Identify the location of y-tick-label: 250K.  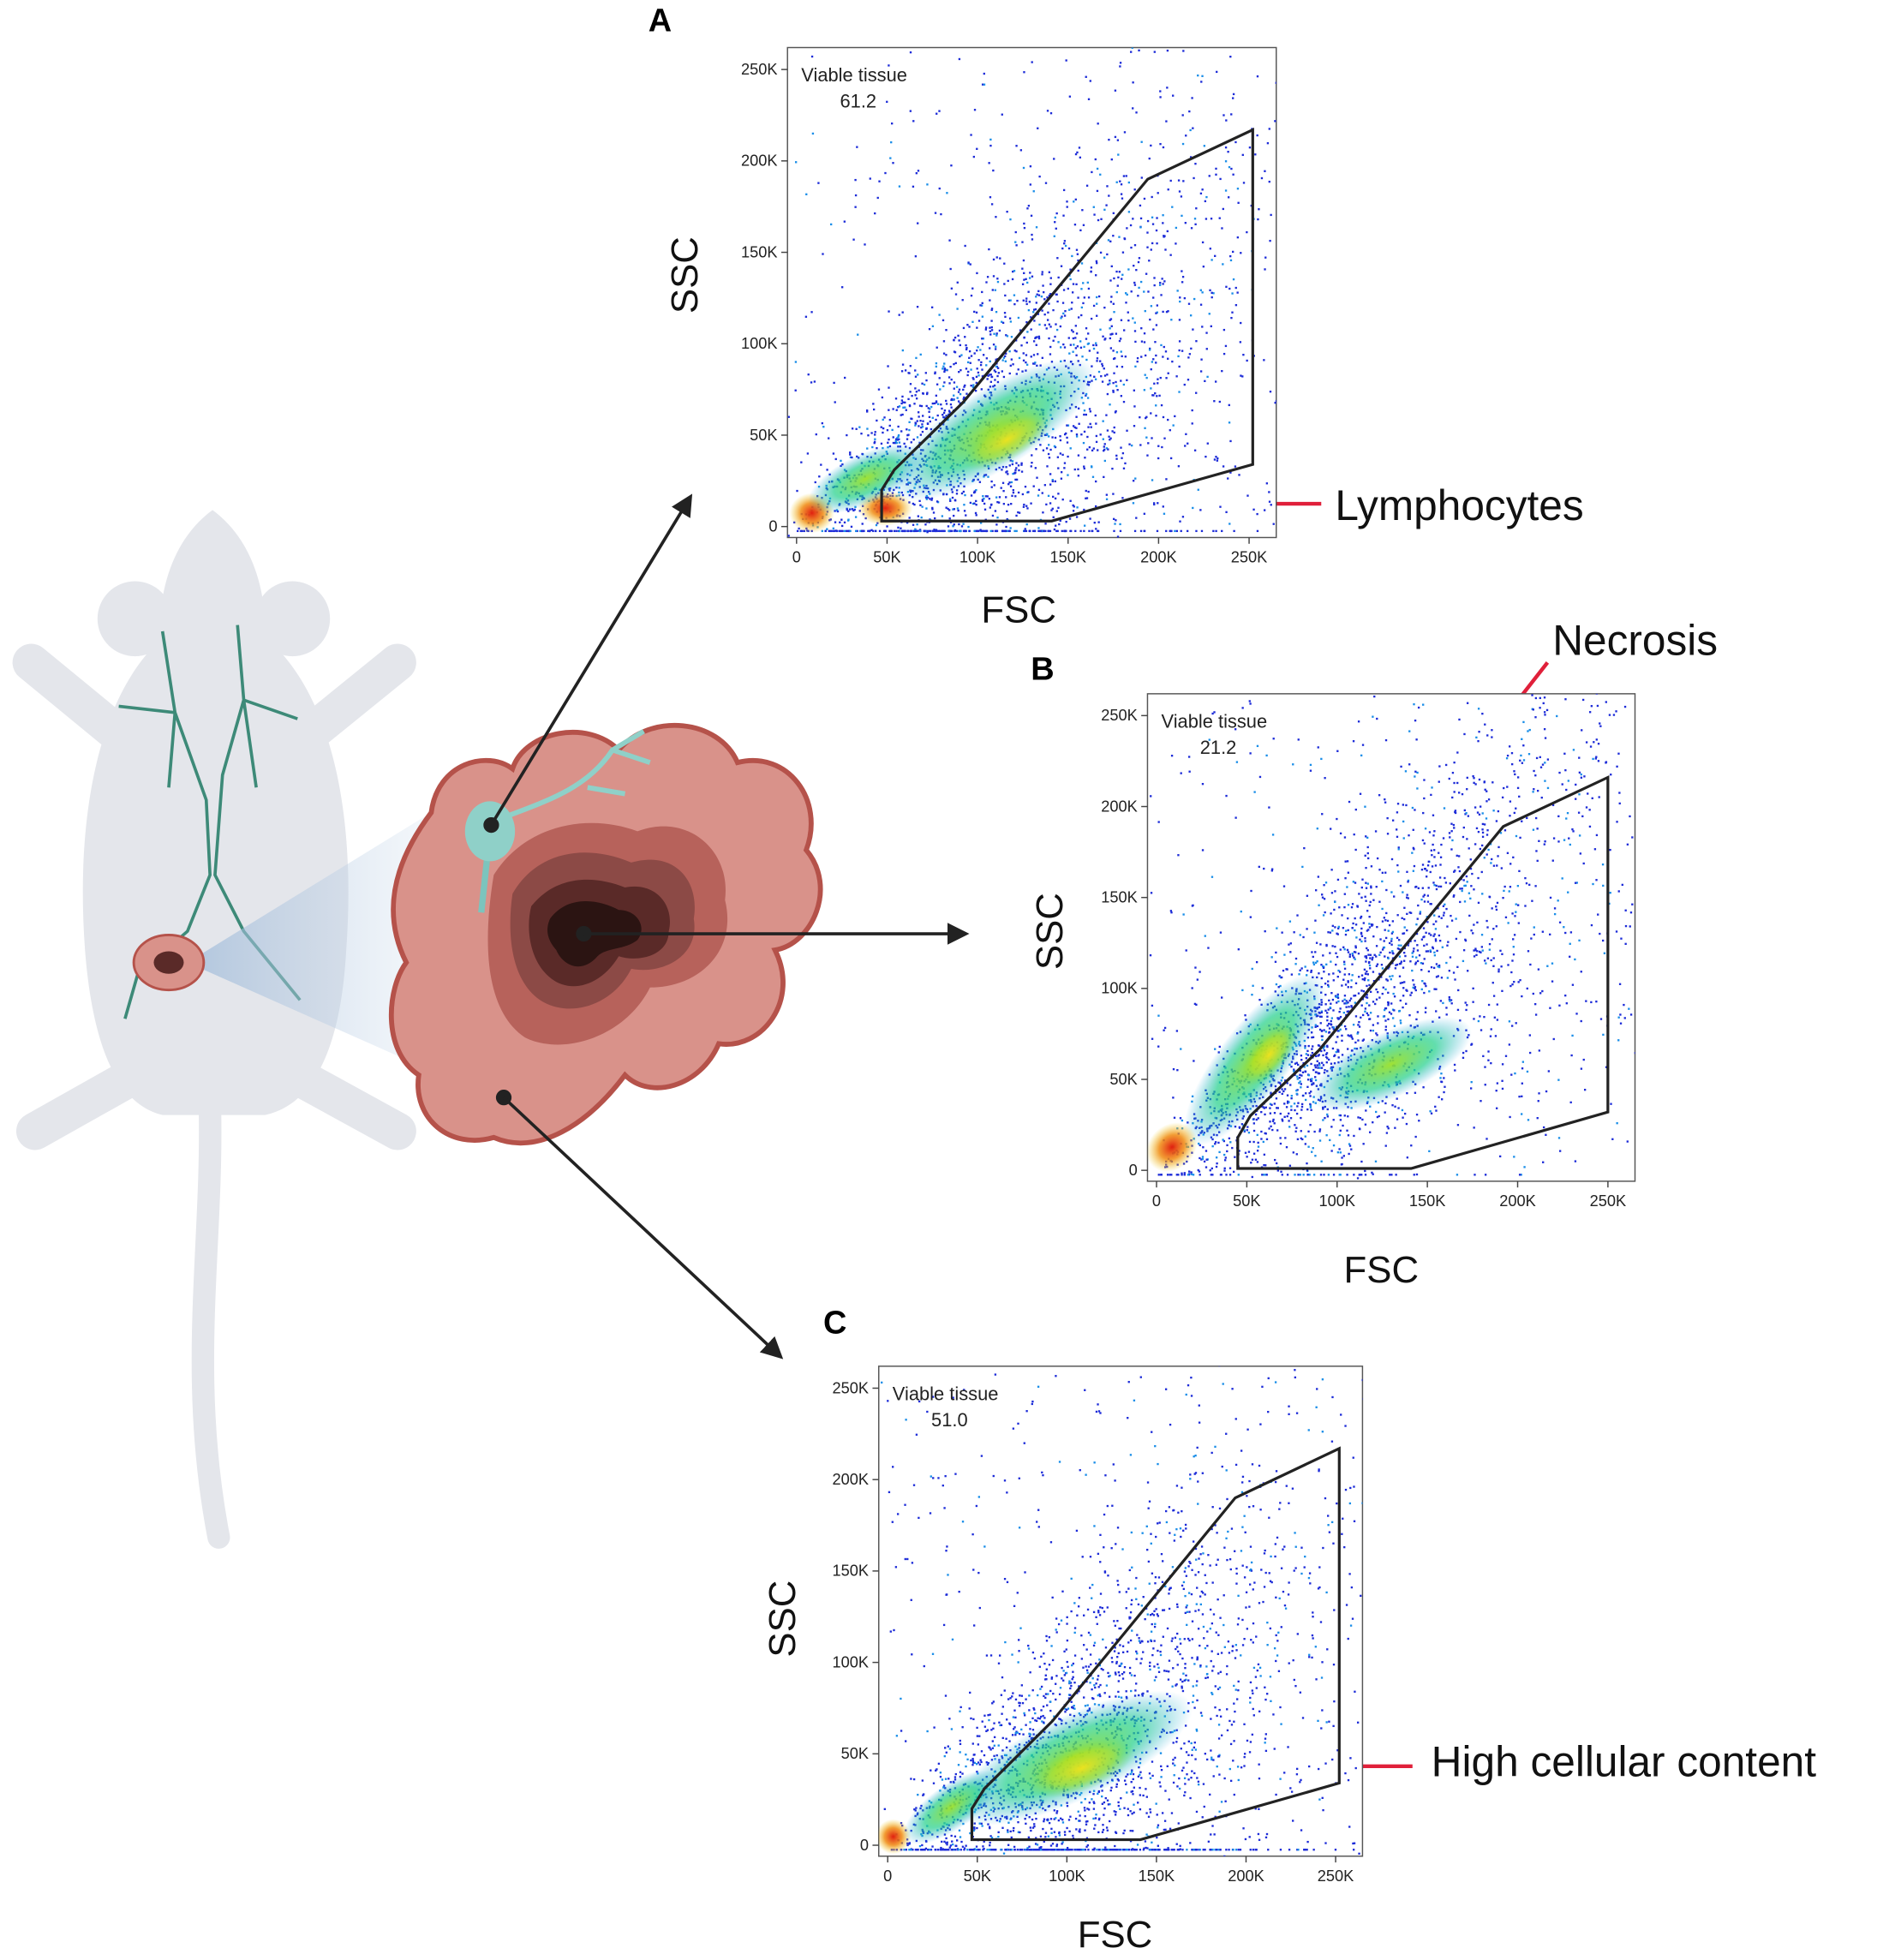
(759, 69).